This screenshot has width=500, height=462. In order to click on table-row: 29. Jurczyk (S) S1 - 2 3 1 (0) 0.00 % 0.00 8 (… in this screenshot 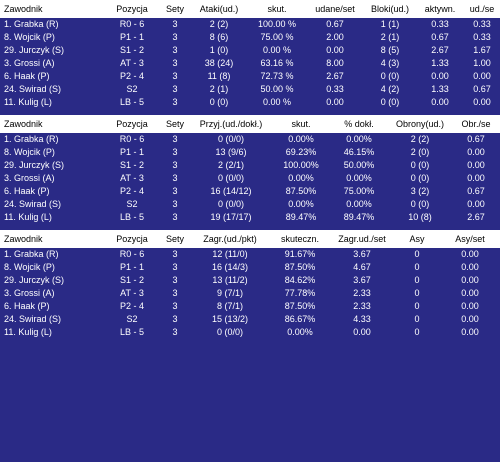, I will do `click(250, 50)`.